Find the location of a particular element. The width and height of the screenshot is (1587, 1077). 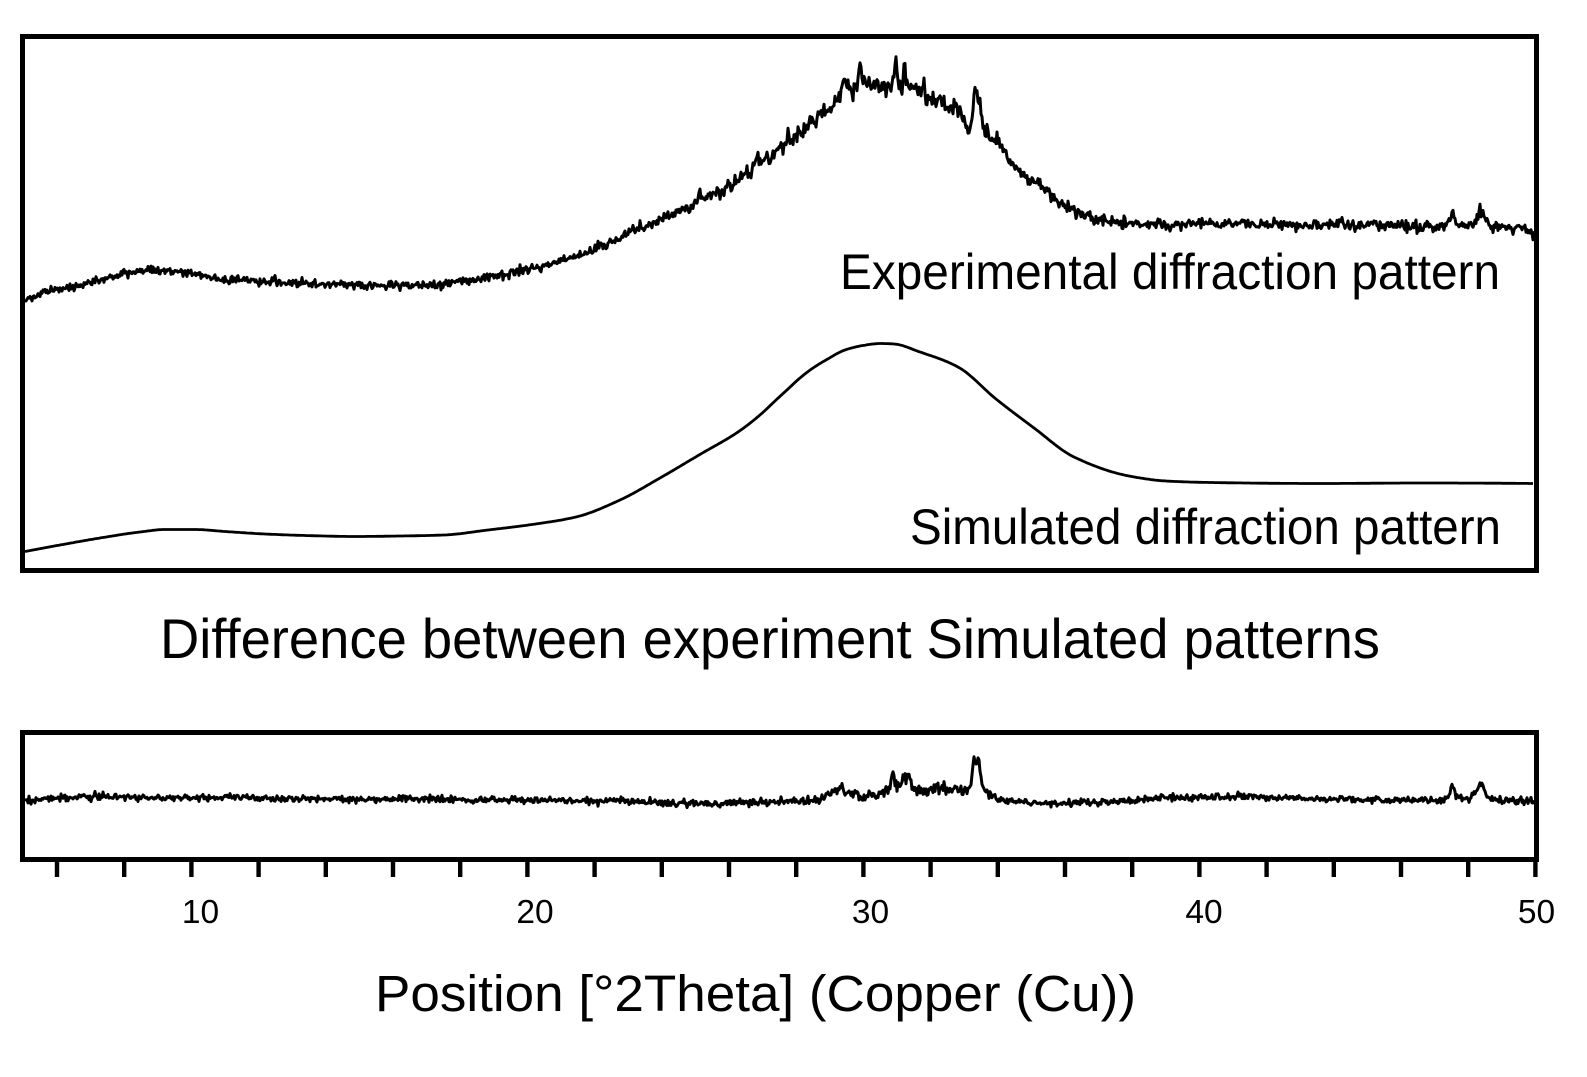

svg-text: 30 is located at coordinates (870, 912).